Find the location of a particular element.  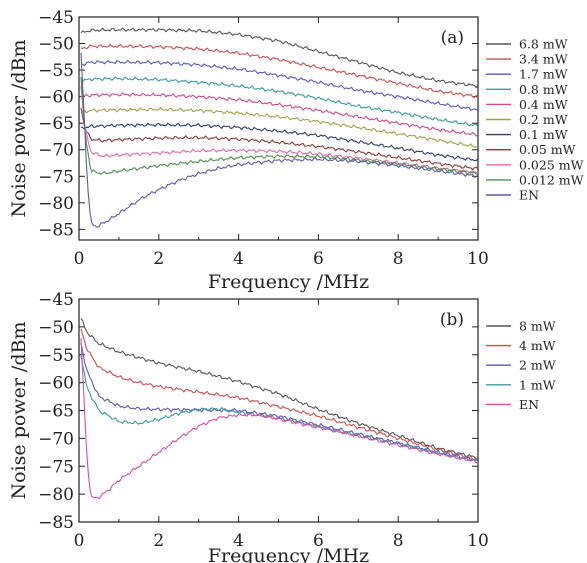

legend: 8 mW 4 mW 2 mW 1 mW EN is located at coordinates (521, 365).